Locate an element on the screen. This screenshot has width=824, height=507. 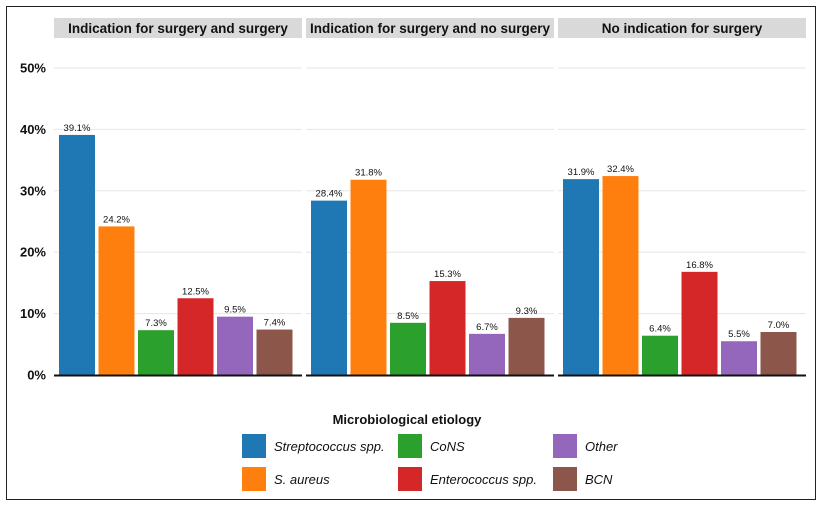
data-label: 15.3% is located at coordinates (447, 274).